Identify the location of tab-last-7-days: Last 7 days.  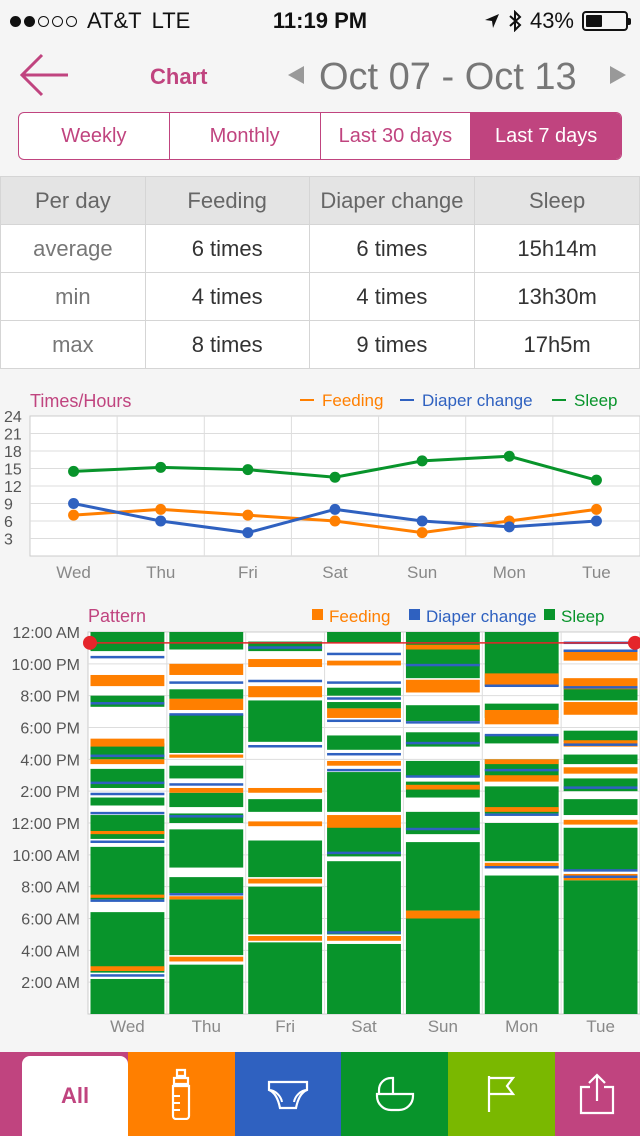
(546, 136).